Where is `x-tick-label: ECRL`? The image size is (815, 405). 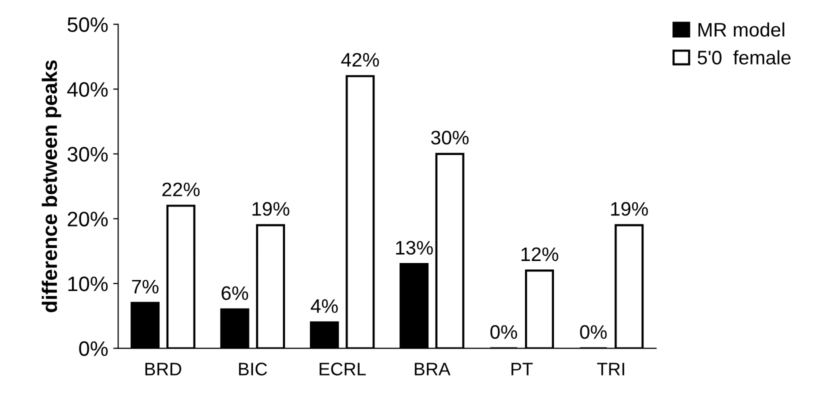 x-tick-label: ECRL is located at coordinates (343, 369).